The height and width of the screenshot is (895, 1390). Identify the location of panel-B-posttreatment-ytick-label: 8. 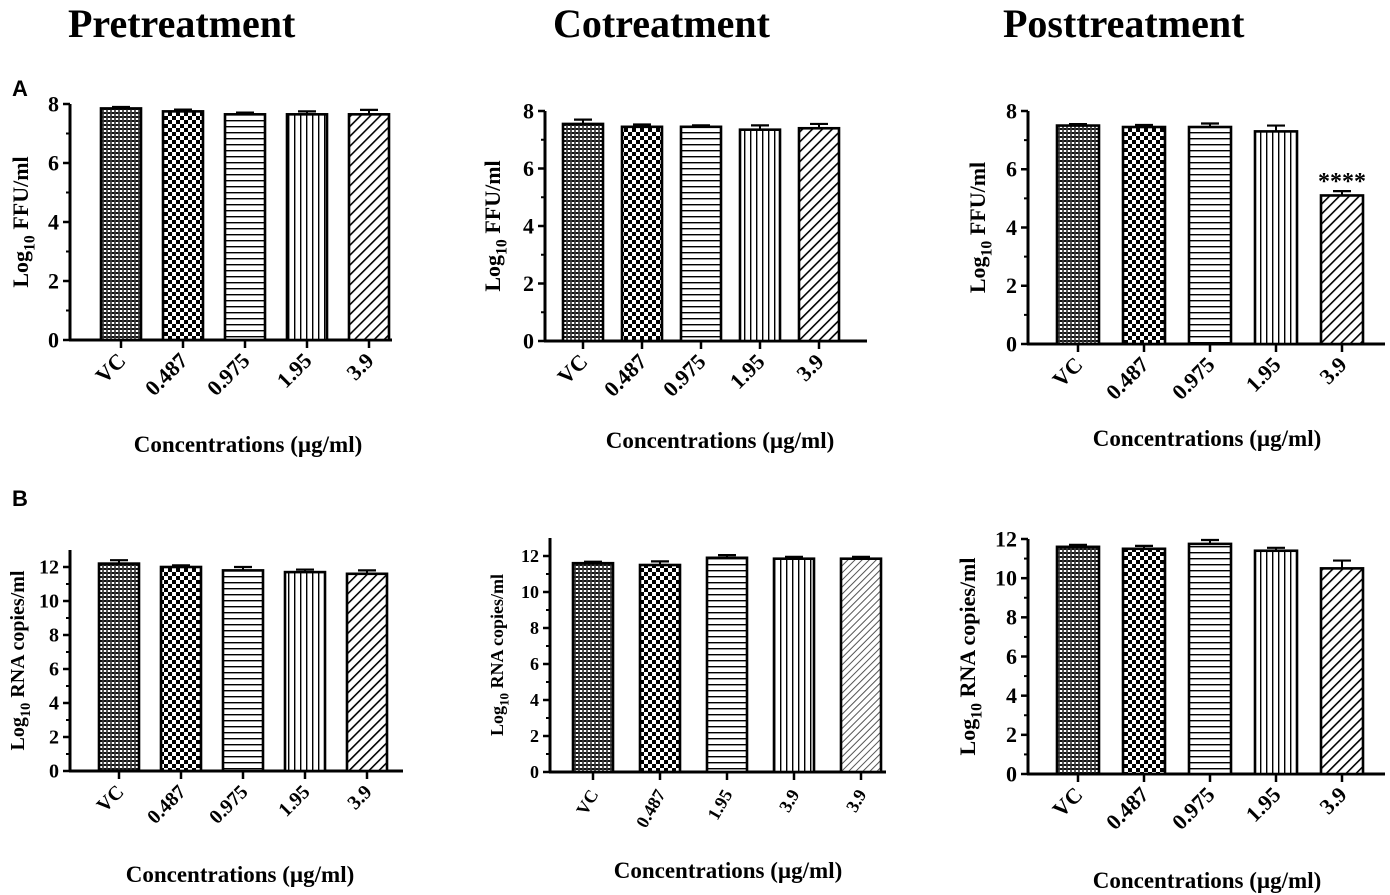
(1011, 617).